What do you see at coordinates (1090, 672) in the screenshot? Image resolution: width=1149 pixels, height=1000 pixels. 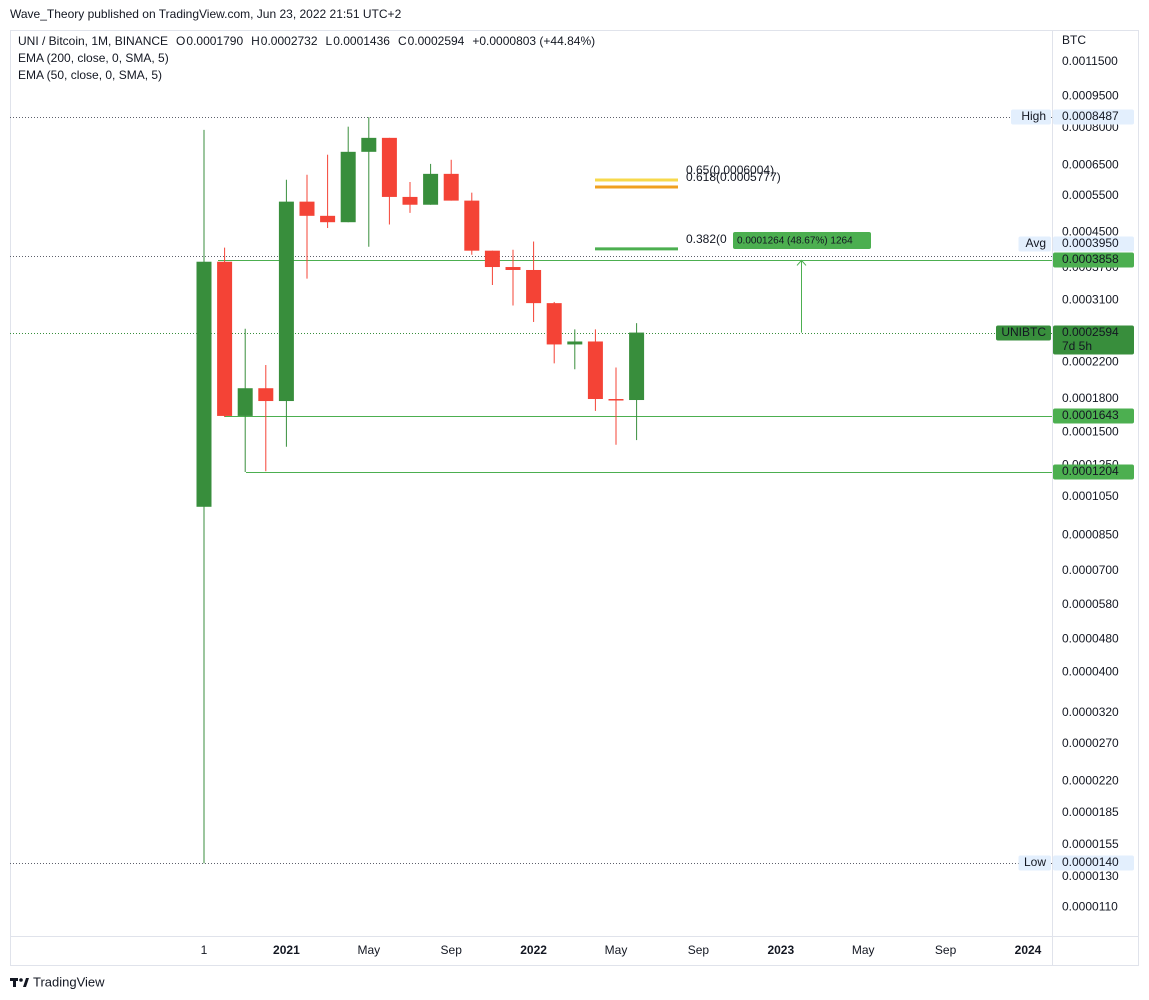 I see `y-tick-label: 0.0000400` at bounding box center [1090, 672].